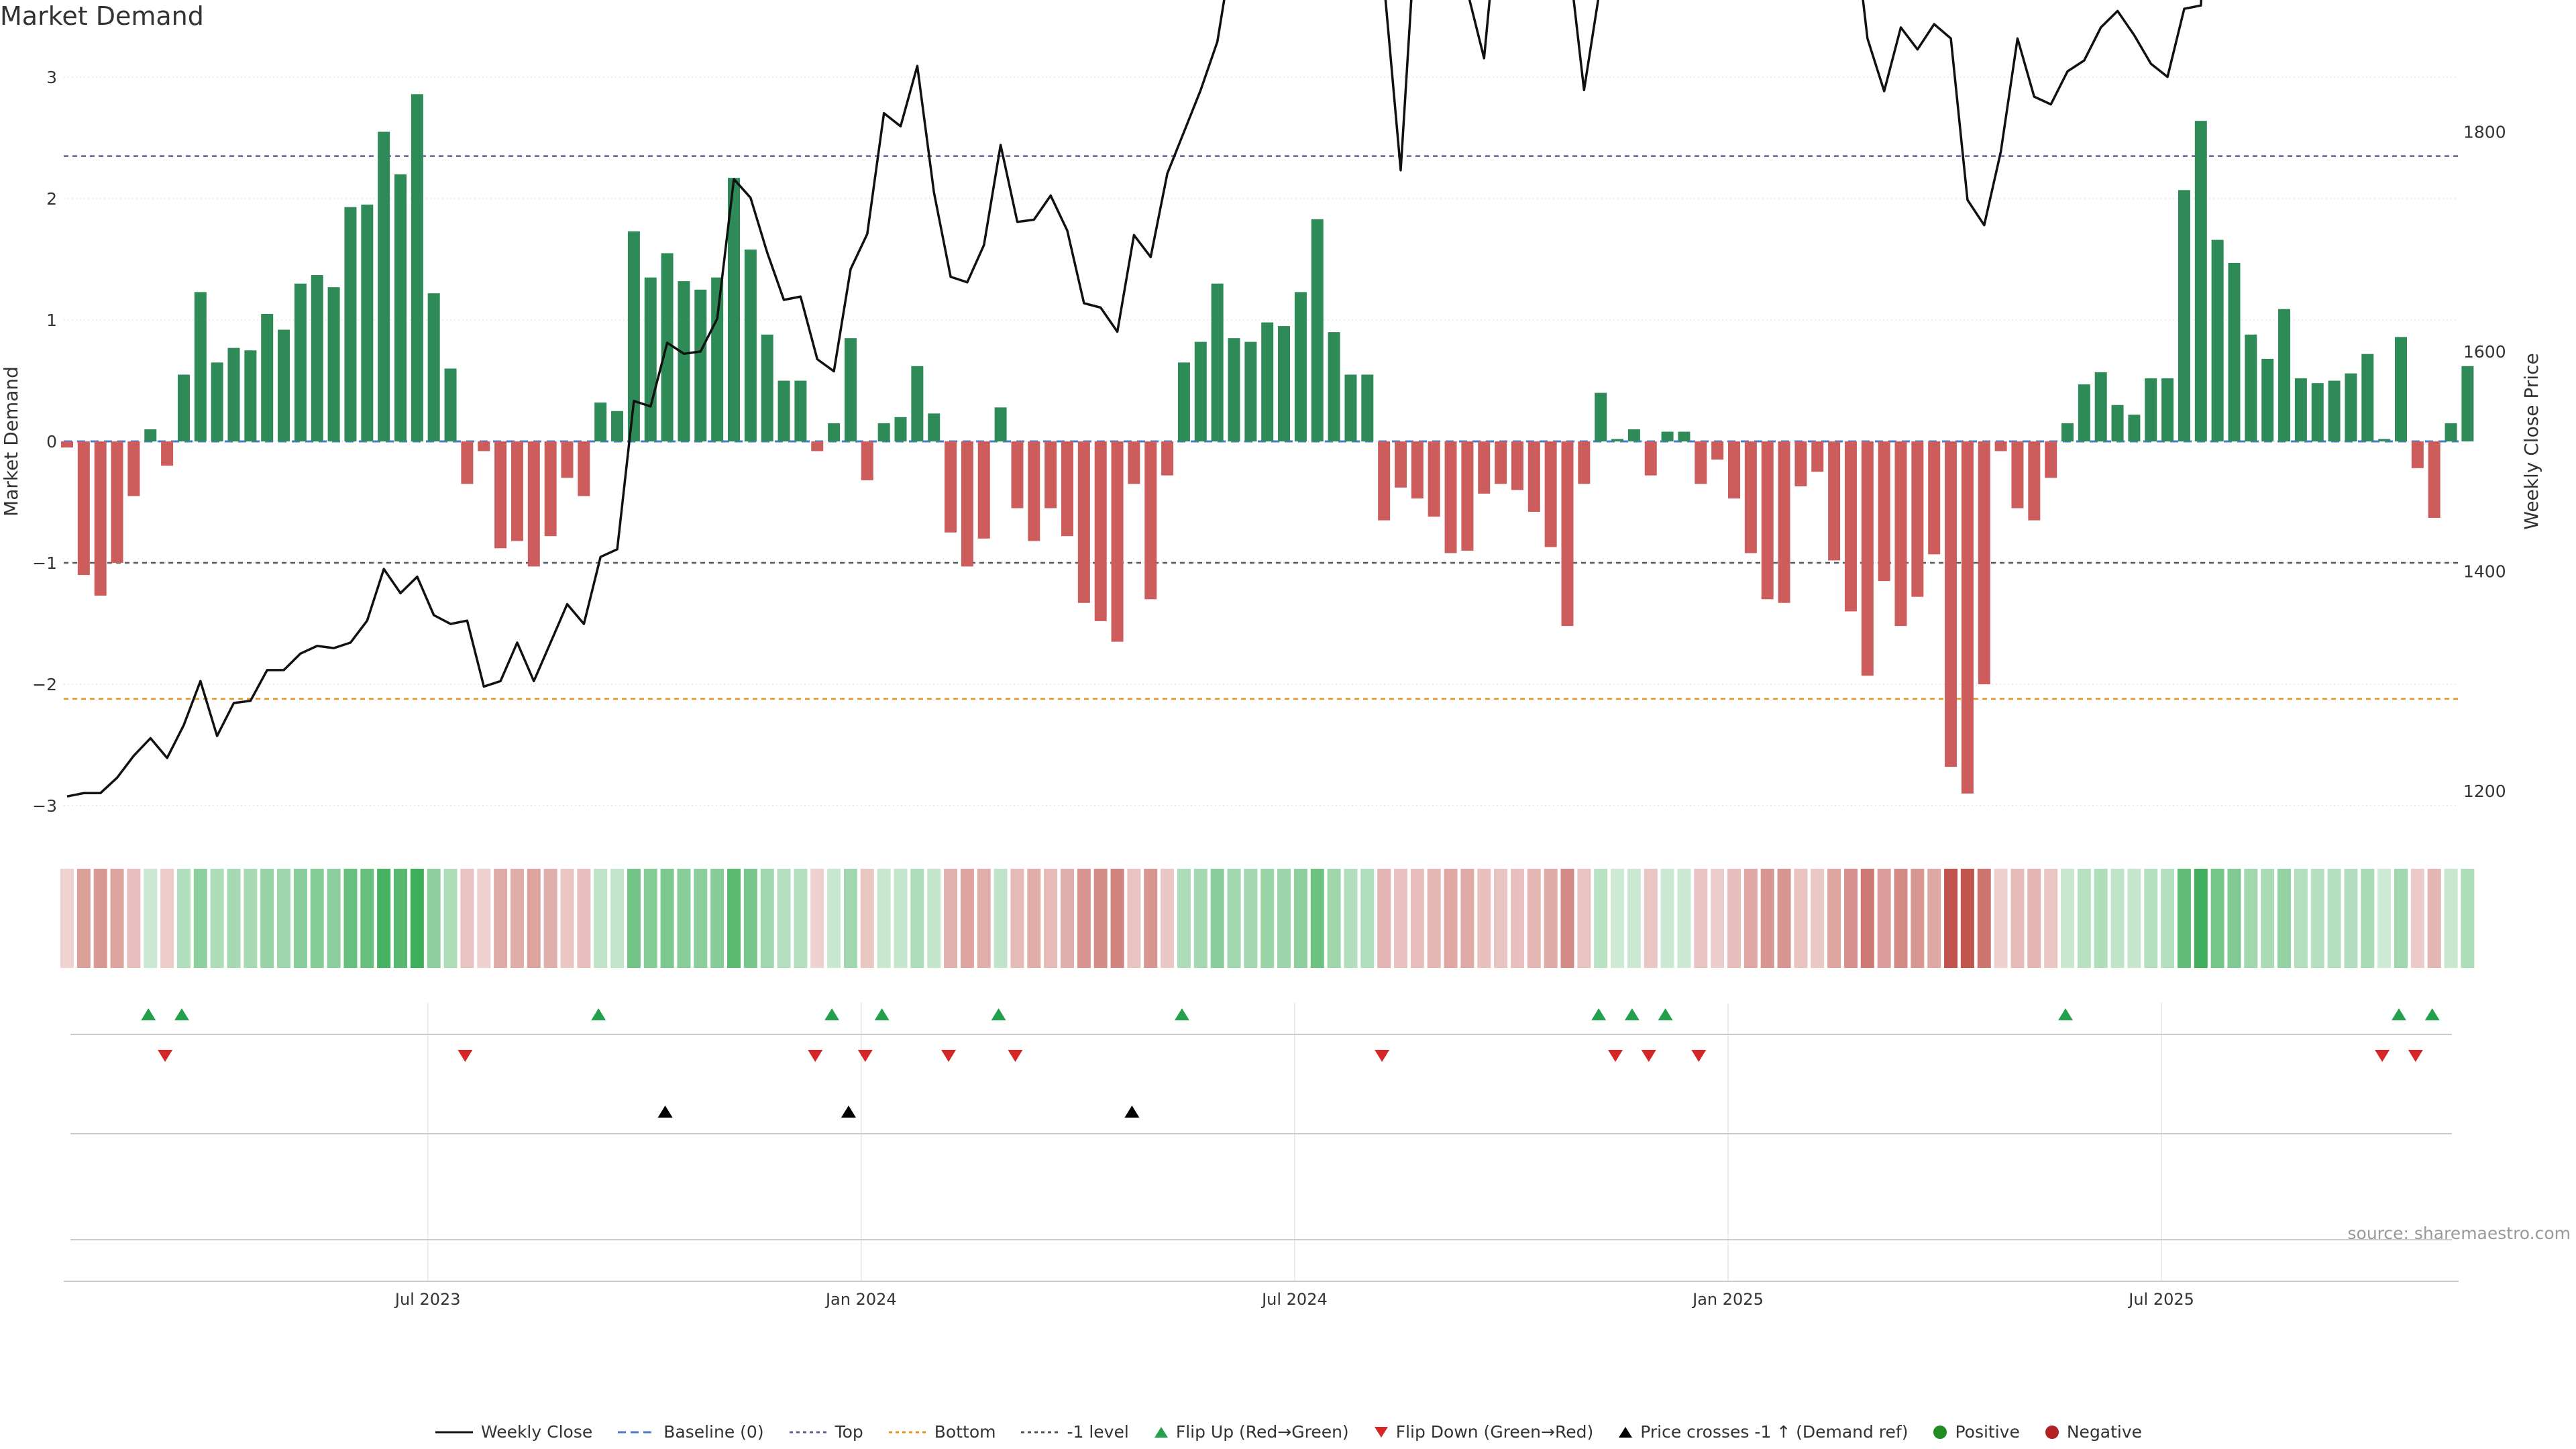 The width and height of the screenshot is (2576, 1449). What do you see at coordinates (907, 1432) in the screenshot?
I see `legend-swatch-bottom` at bounding box center [907, 1432].